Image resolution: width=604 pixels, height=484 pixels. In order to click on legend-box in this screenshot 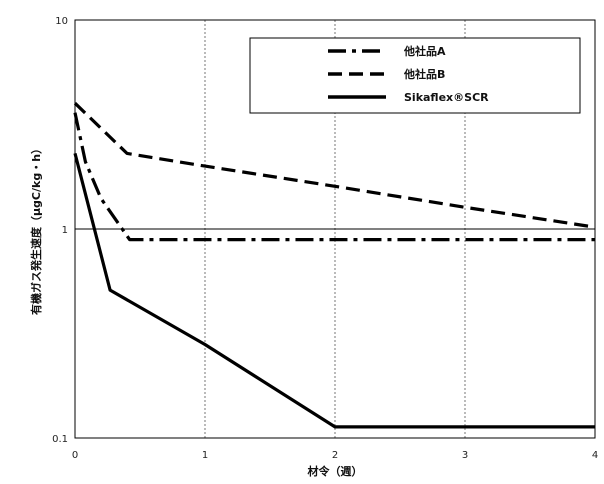, I will do `click(415, 75)`.